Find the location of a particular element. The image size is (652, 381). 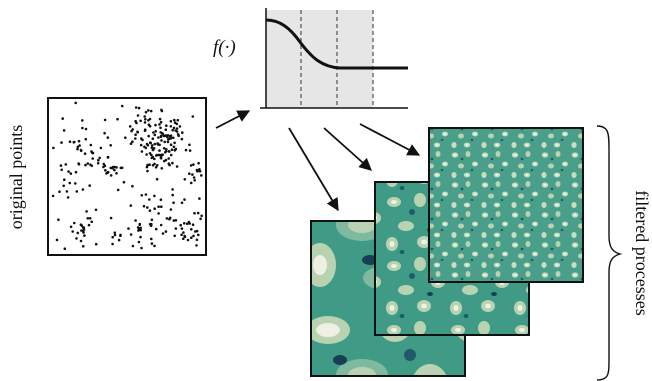

arrow-to-fine is located at coordinates (390, 139).